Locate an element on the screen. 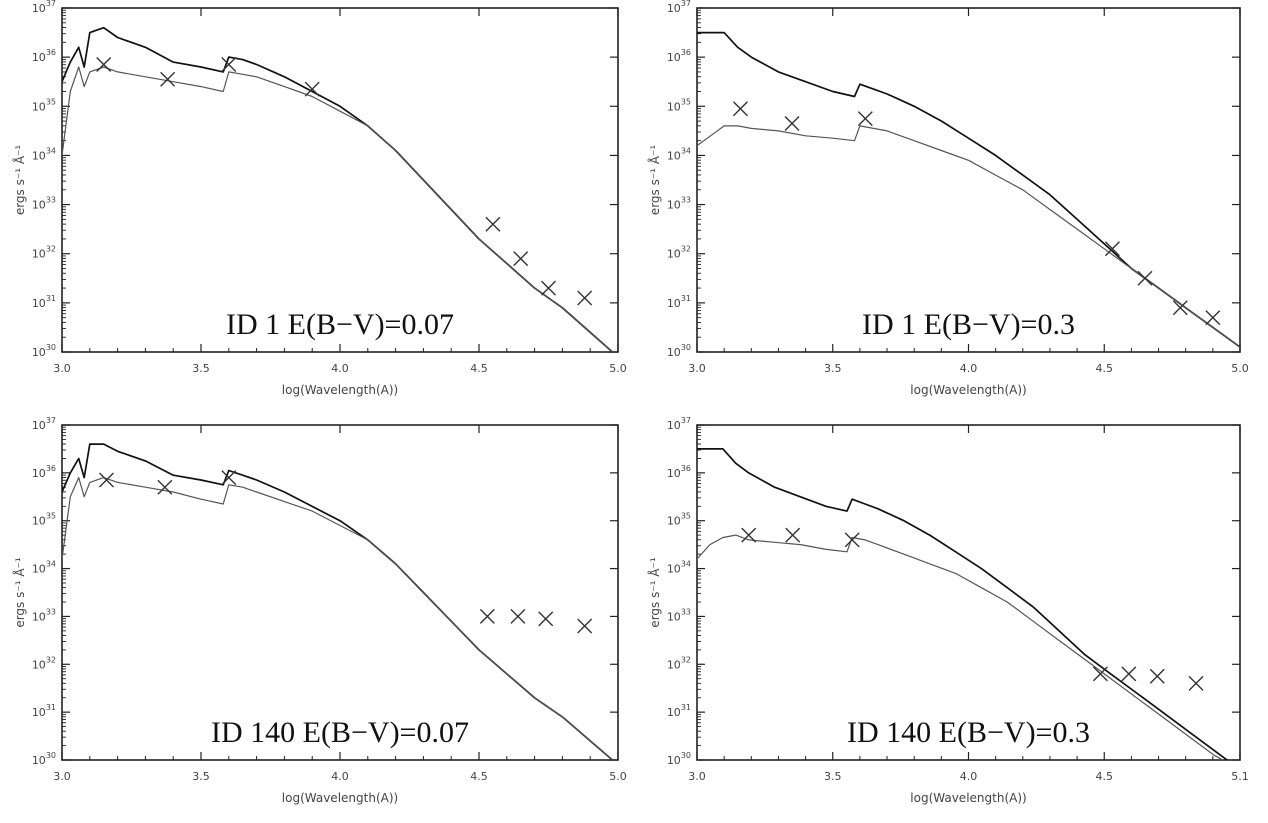 The width and height of the screenshot is (1268, 823). panel-title: ID 1 E(B−V)=0.07 is located at coordinates (340, 324).